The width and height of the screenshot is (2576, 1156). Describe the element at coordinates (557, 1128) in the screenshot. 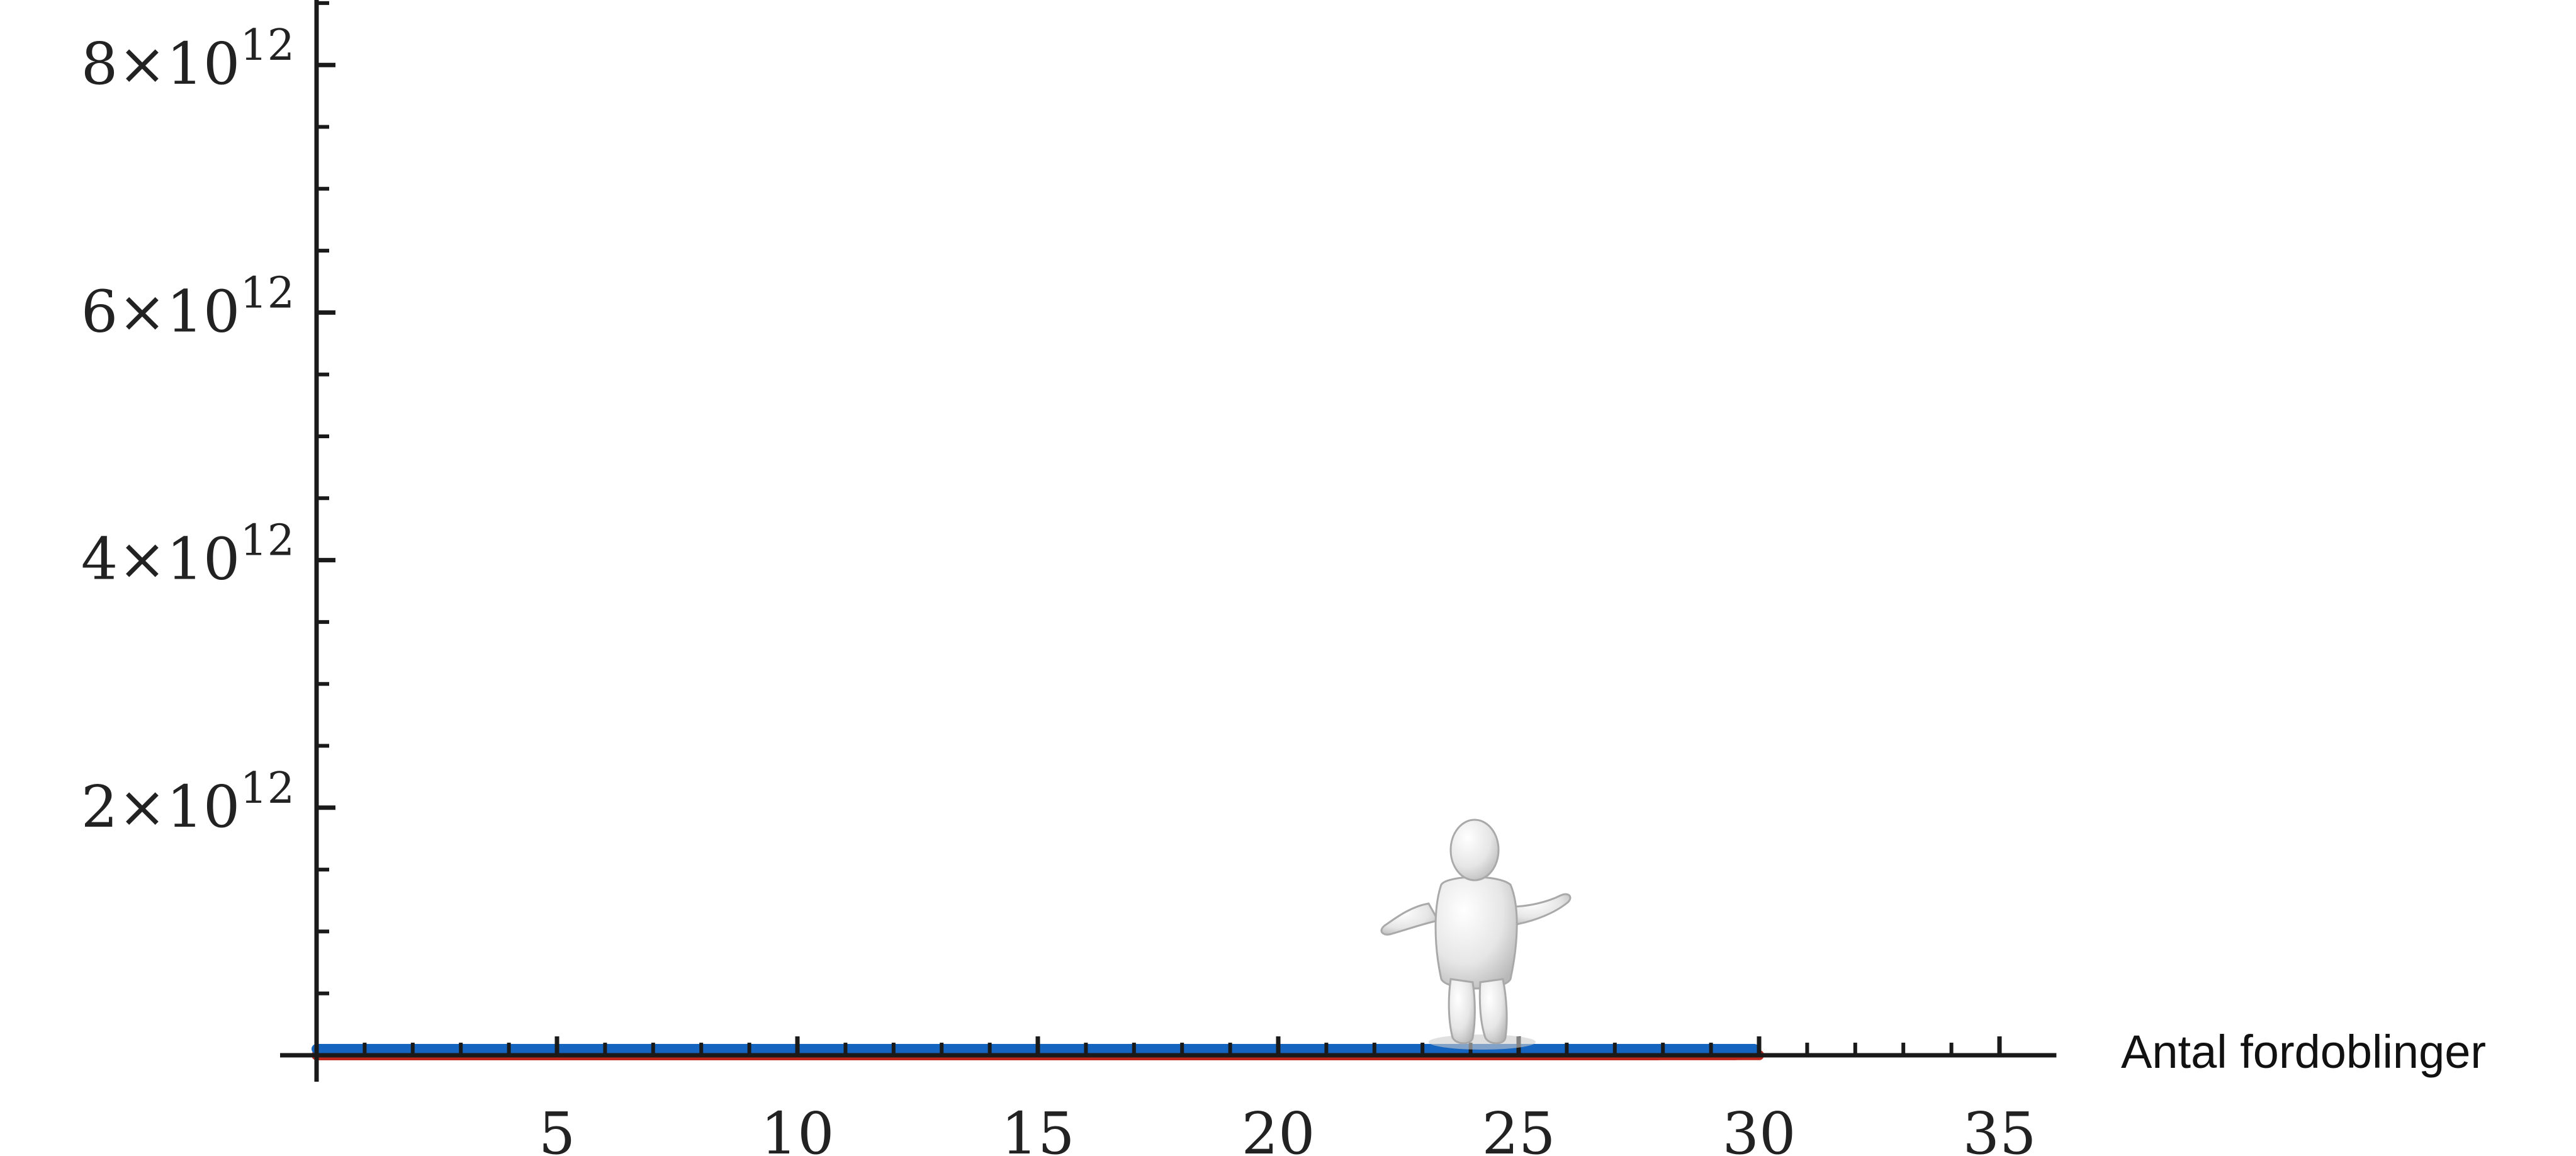

I see `x-tick-label: 5` at that location.